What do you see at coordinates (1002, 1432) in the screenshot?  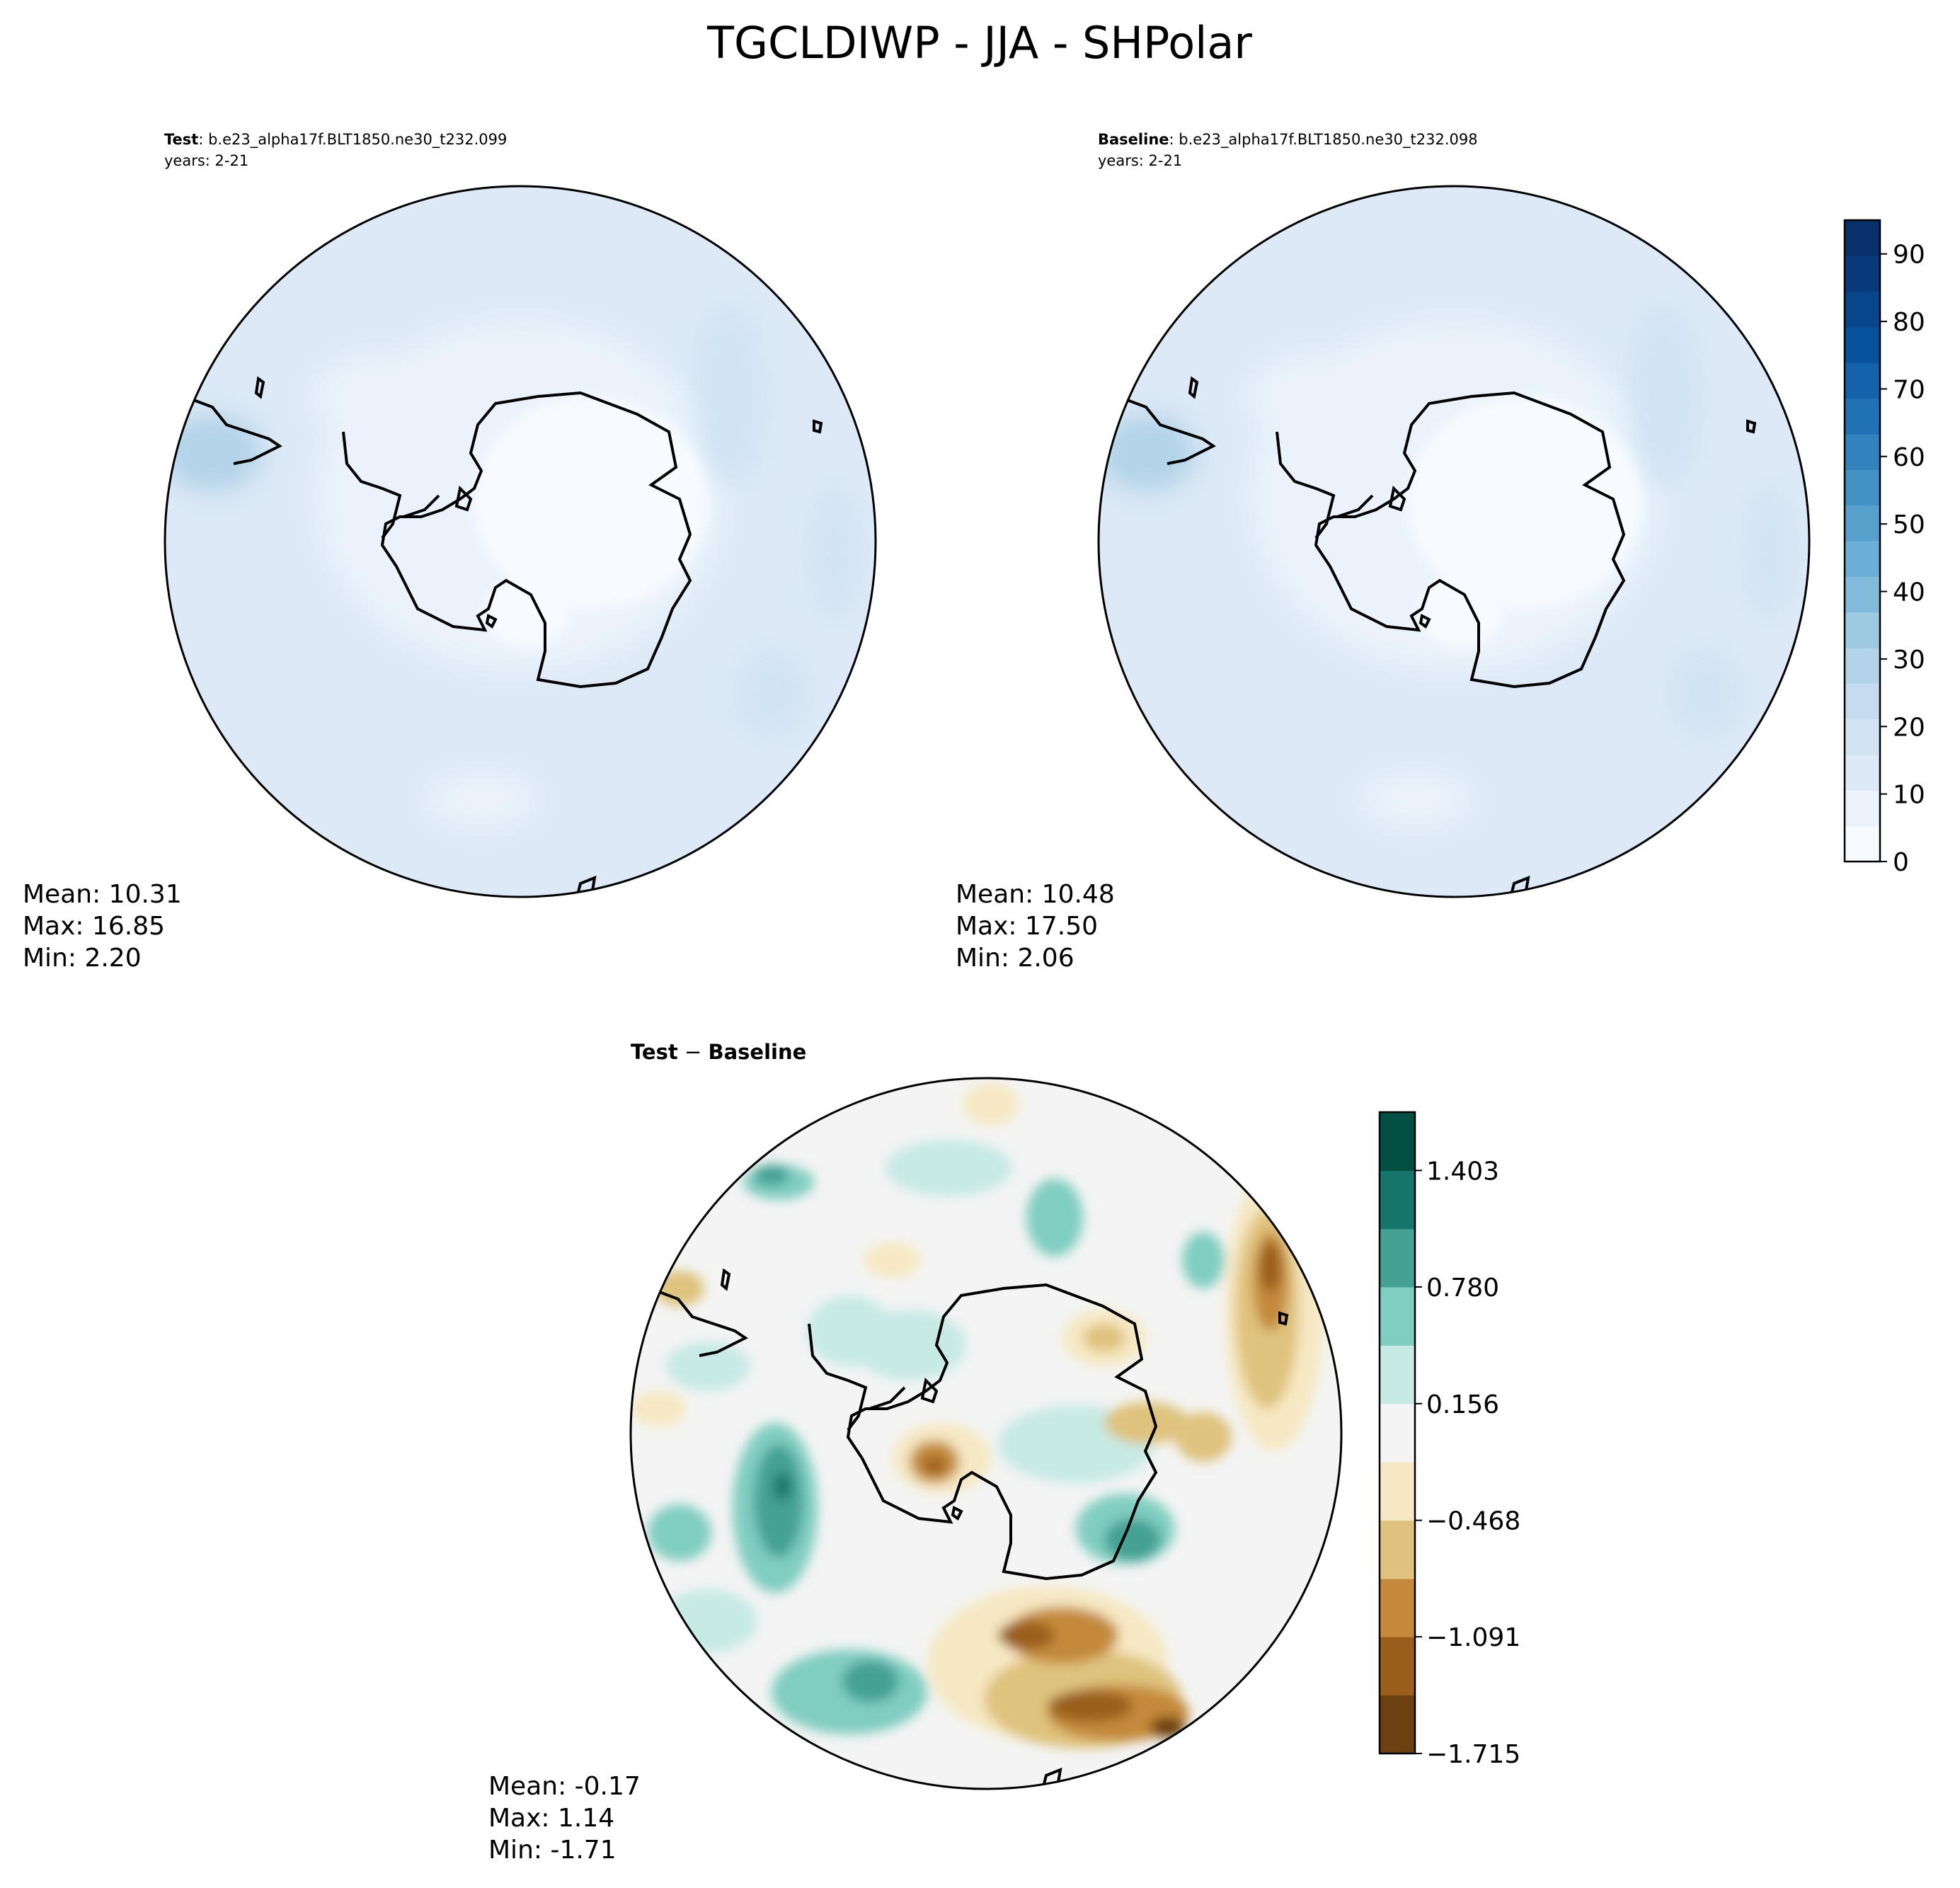 I see `diff-antarctica-coast` at bounding box center [1002, 1432].